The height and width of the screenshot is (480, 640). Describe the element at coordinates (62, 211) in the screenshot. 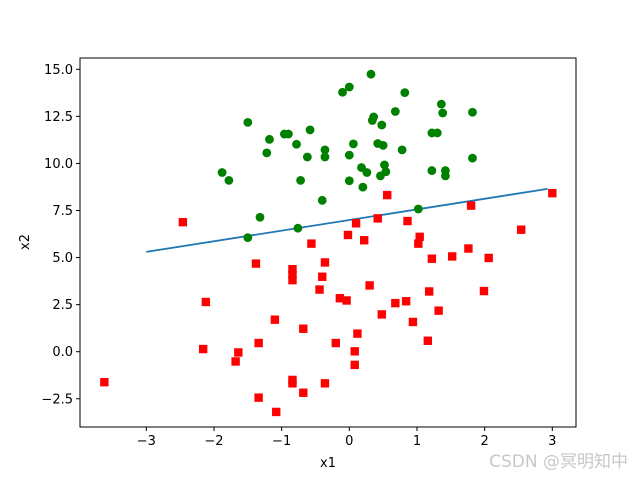

I see `y-tick-label: 7.5` at that location.